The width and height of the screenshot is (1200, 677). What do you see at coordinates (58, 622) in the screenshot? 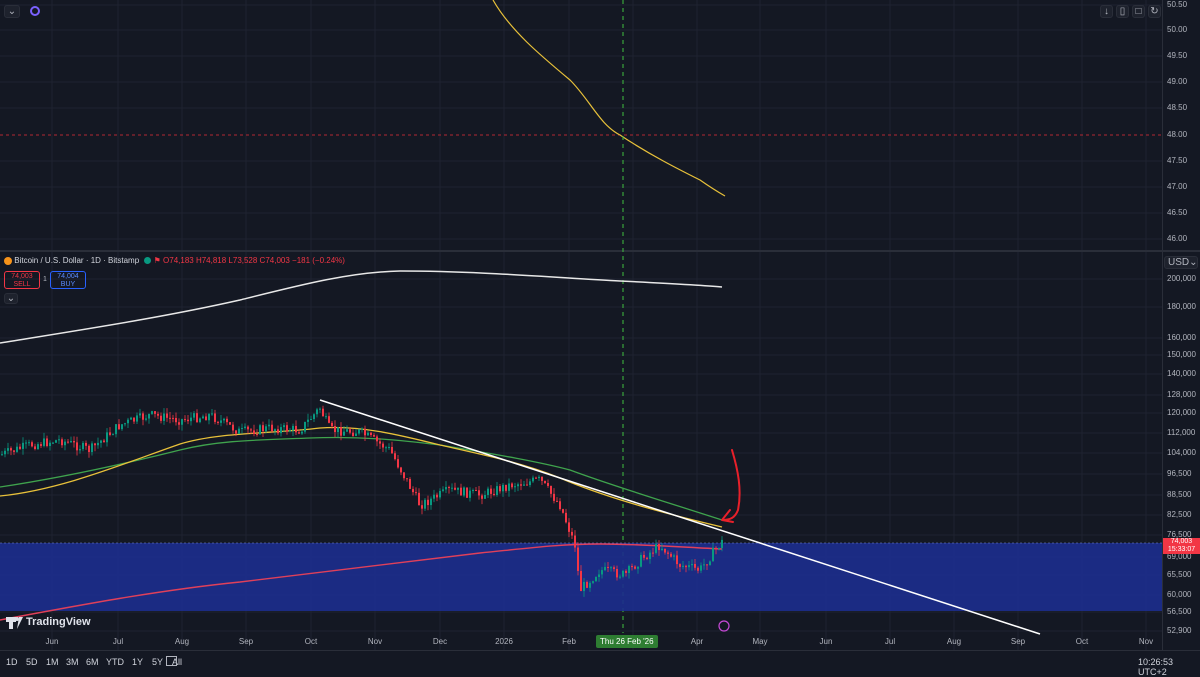
I see `tradingview-brand: TradingView` at bounding box center [58, 622].